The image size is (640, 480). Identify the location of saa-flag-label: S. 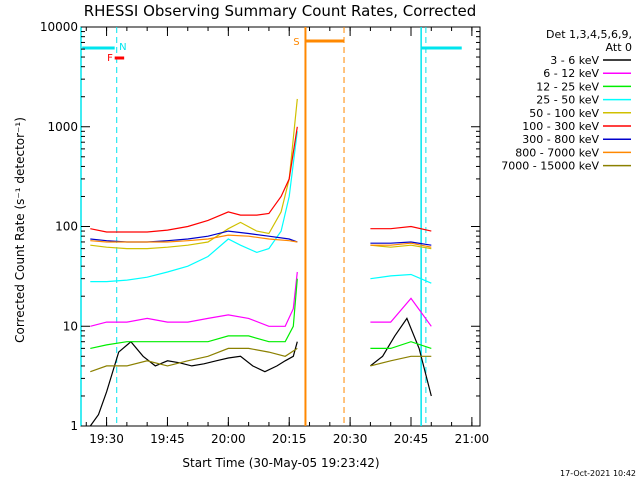
(296, 42).